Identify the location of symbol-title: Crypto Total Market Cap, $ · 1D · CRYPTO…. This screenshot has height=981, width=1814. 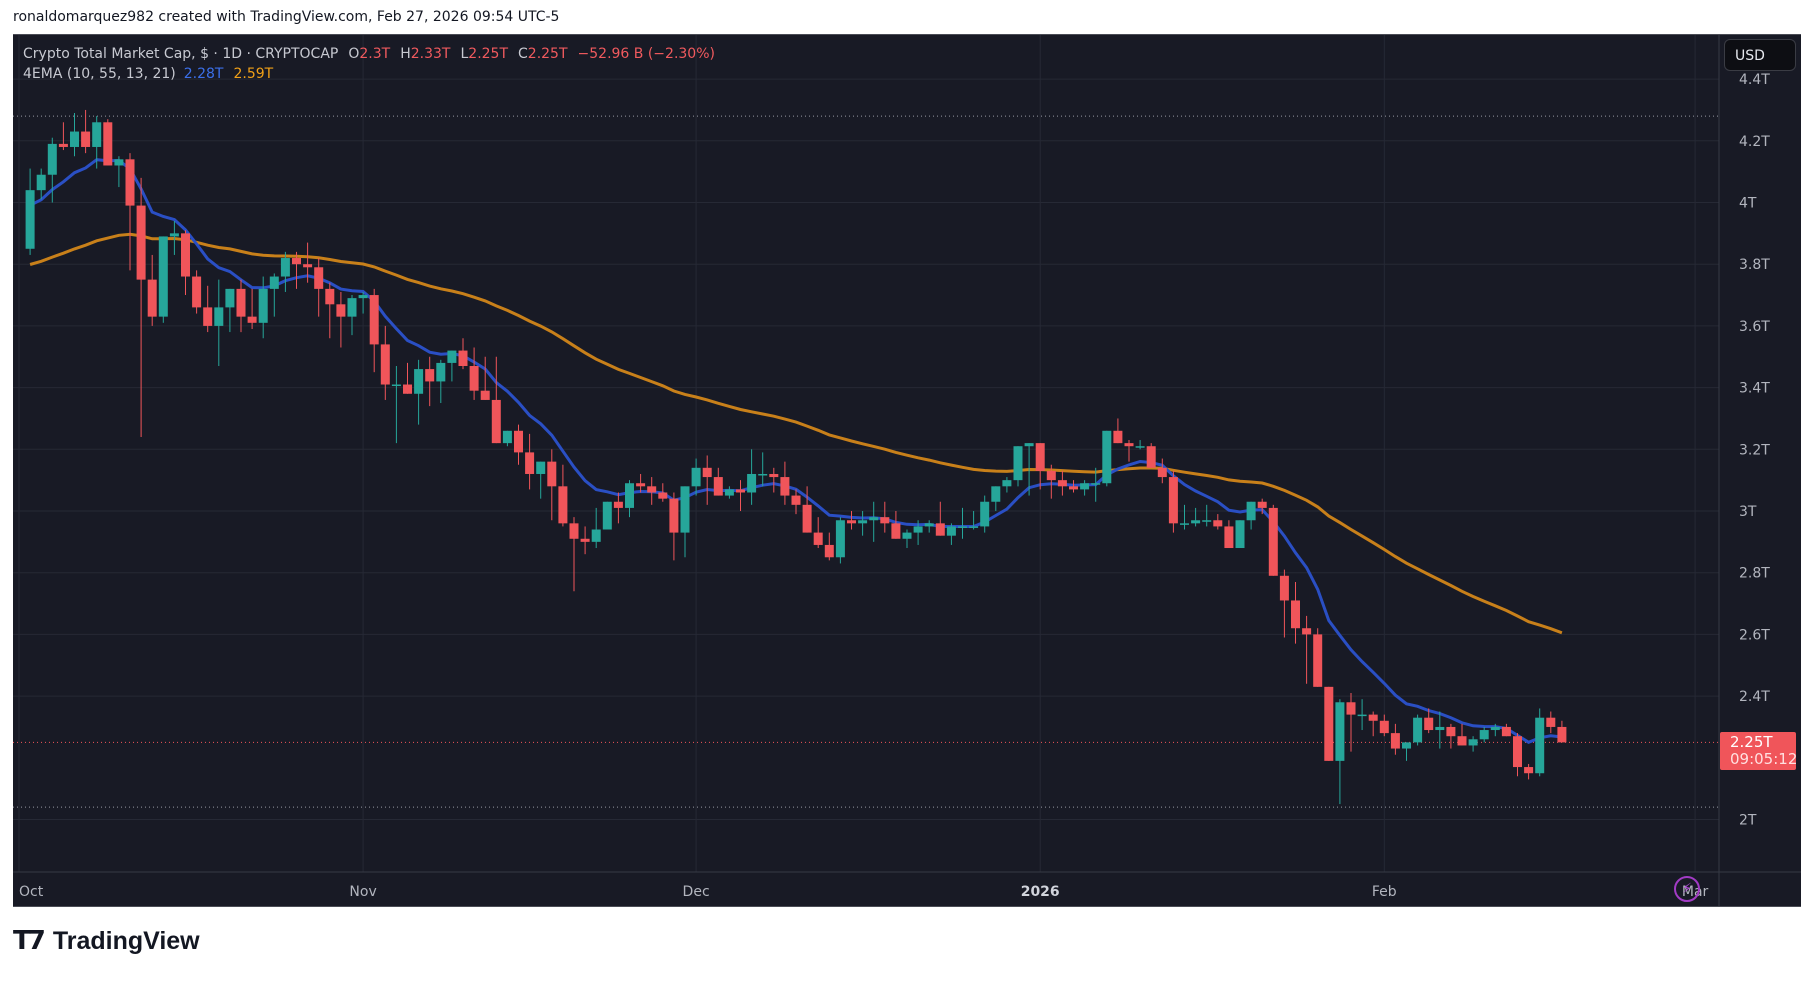
(181, 54).